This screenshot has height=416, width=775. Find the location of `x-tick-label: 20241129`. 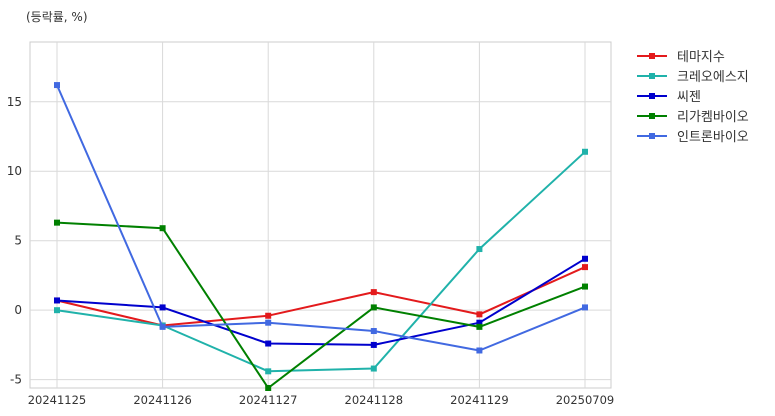

x-tick-label: 20241129 is located at coordinates (479, 400).